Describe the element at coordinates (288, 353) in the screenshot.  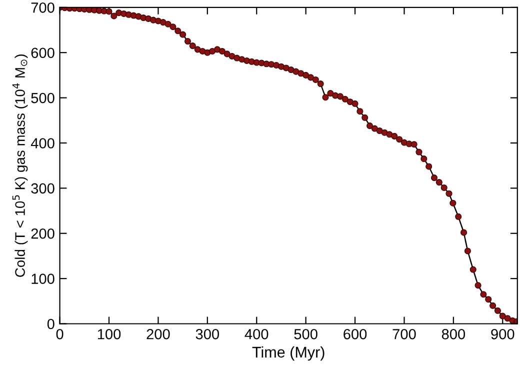
I see `x-axis-title: Time (Myr)` at that location.